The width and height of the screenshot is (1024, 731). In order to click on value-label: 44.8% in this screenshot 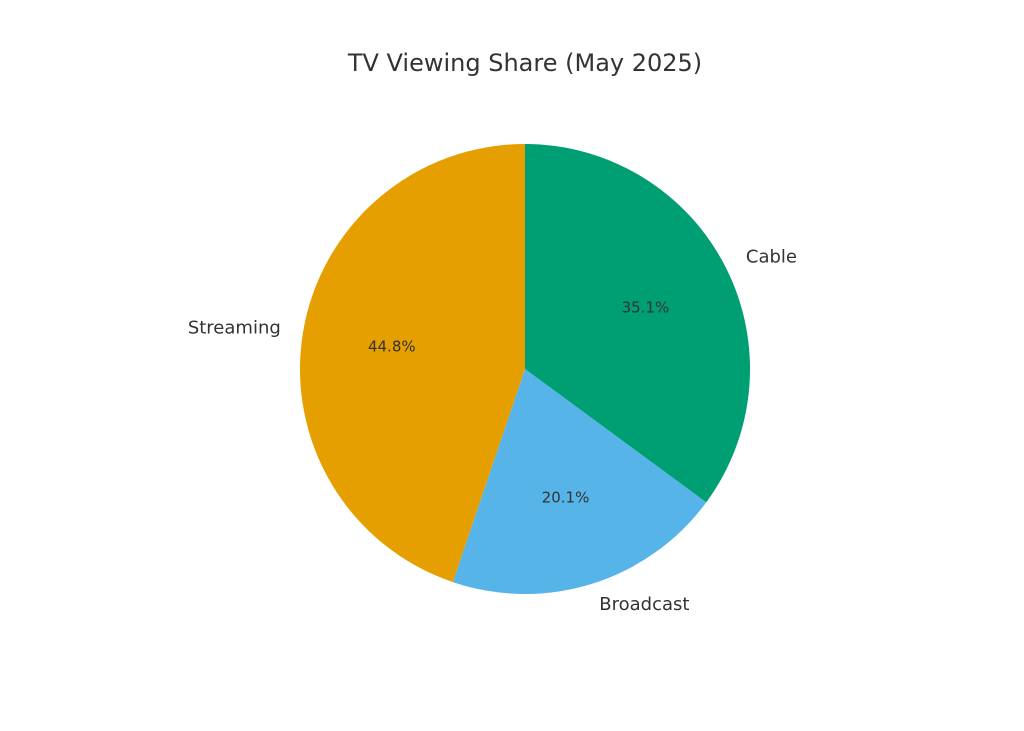, I will do `click(392, 347)`.